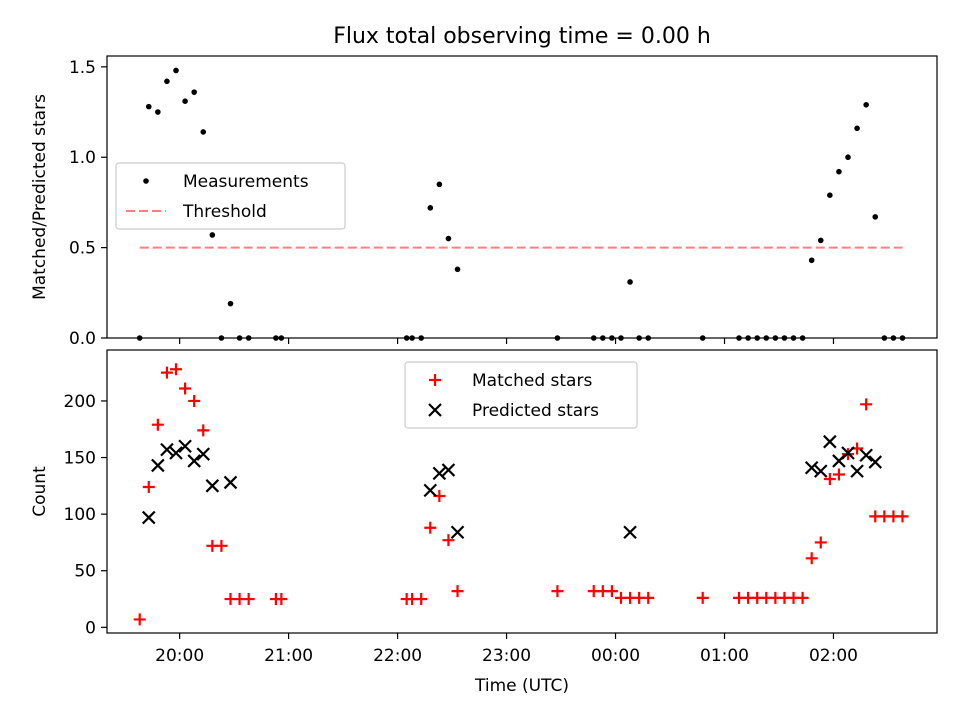 Image resolution: width=960 pixels, height=720 pixels. What do you see at coordinates (40, 491) in the screenshot?
I see `y-axis-label: Count` at bounding box center [40, 491].